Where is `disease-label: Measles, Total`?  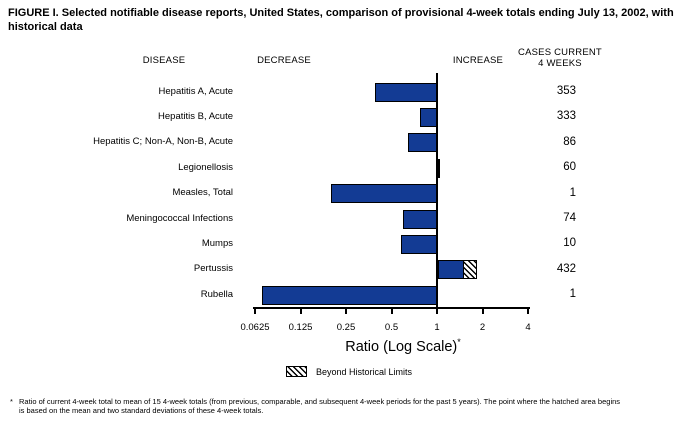 disease-label: Measles, Total is located at coordinates (202, 193).